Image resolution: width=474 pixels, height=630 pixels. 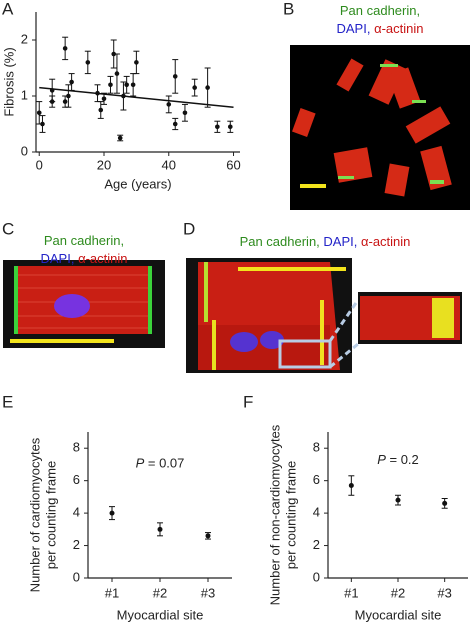 I want to click on annotation-text: = 0.07, so click(x=164, y=463).